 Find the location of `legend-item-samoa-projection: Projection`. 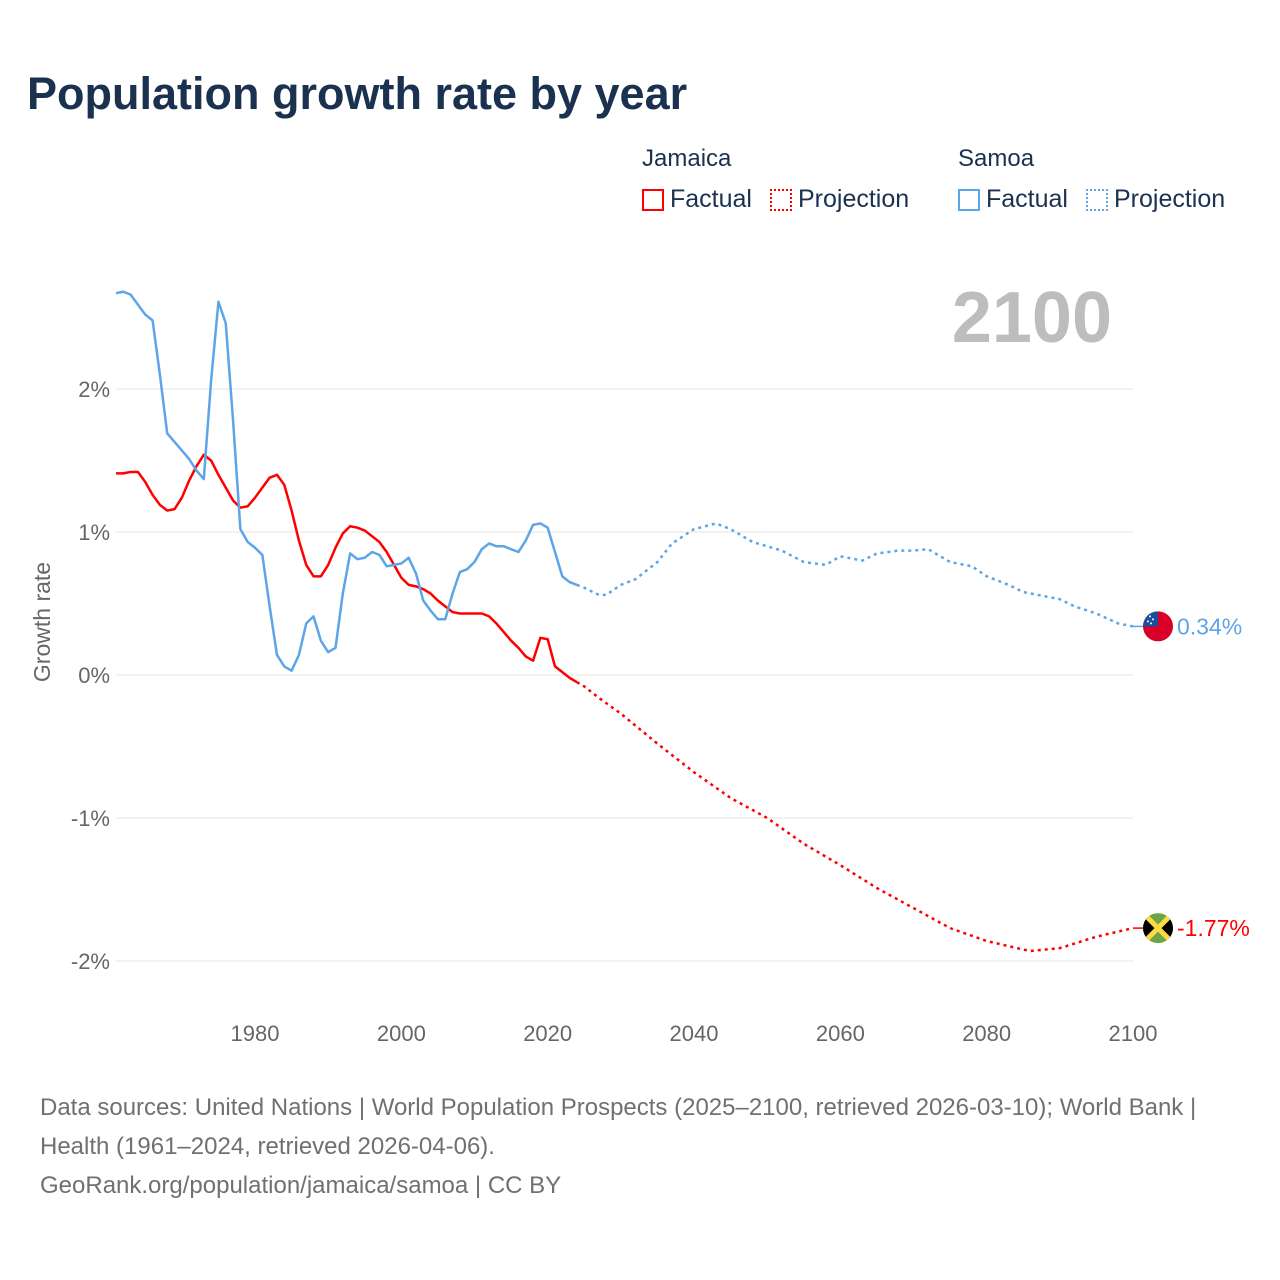

legend-item-samoa-projection: Projection is located at coordinates (1155, 199).